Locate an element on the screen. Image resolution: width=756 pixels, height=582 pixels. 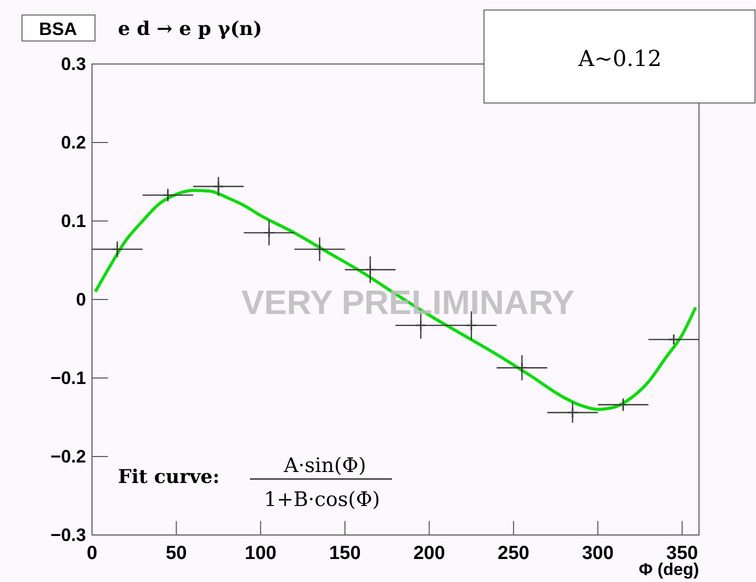
text-box: A~0.12 is located at coordinates (620, 57).